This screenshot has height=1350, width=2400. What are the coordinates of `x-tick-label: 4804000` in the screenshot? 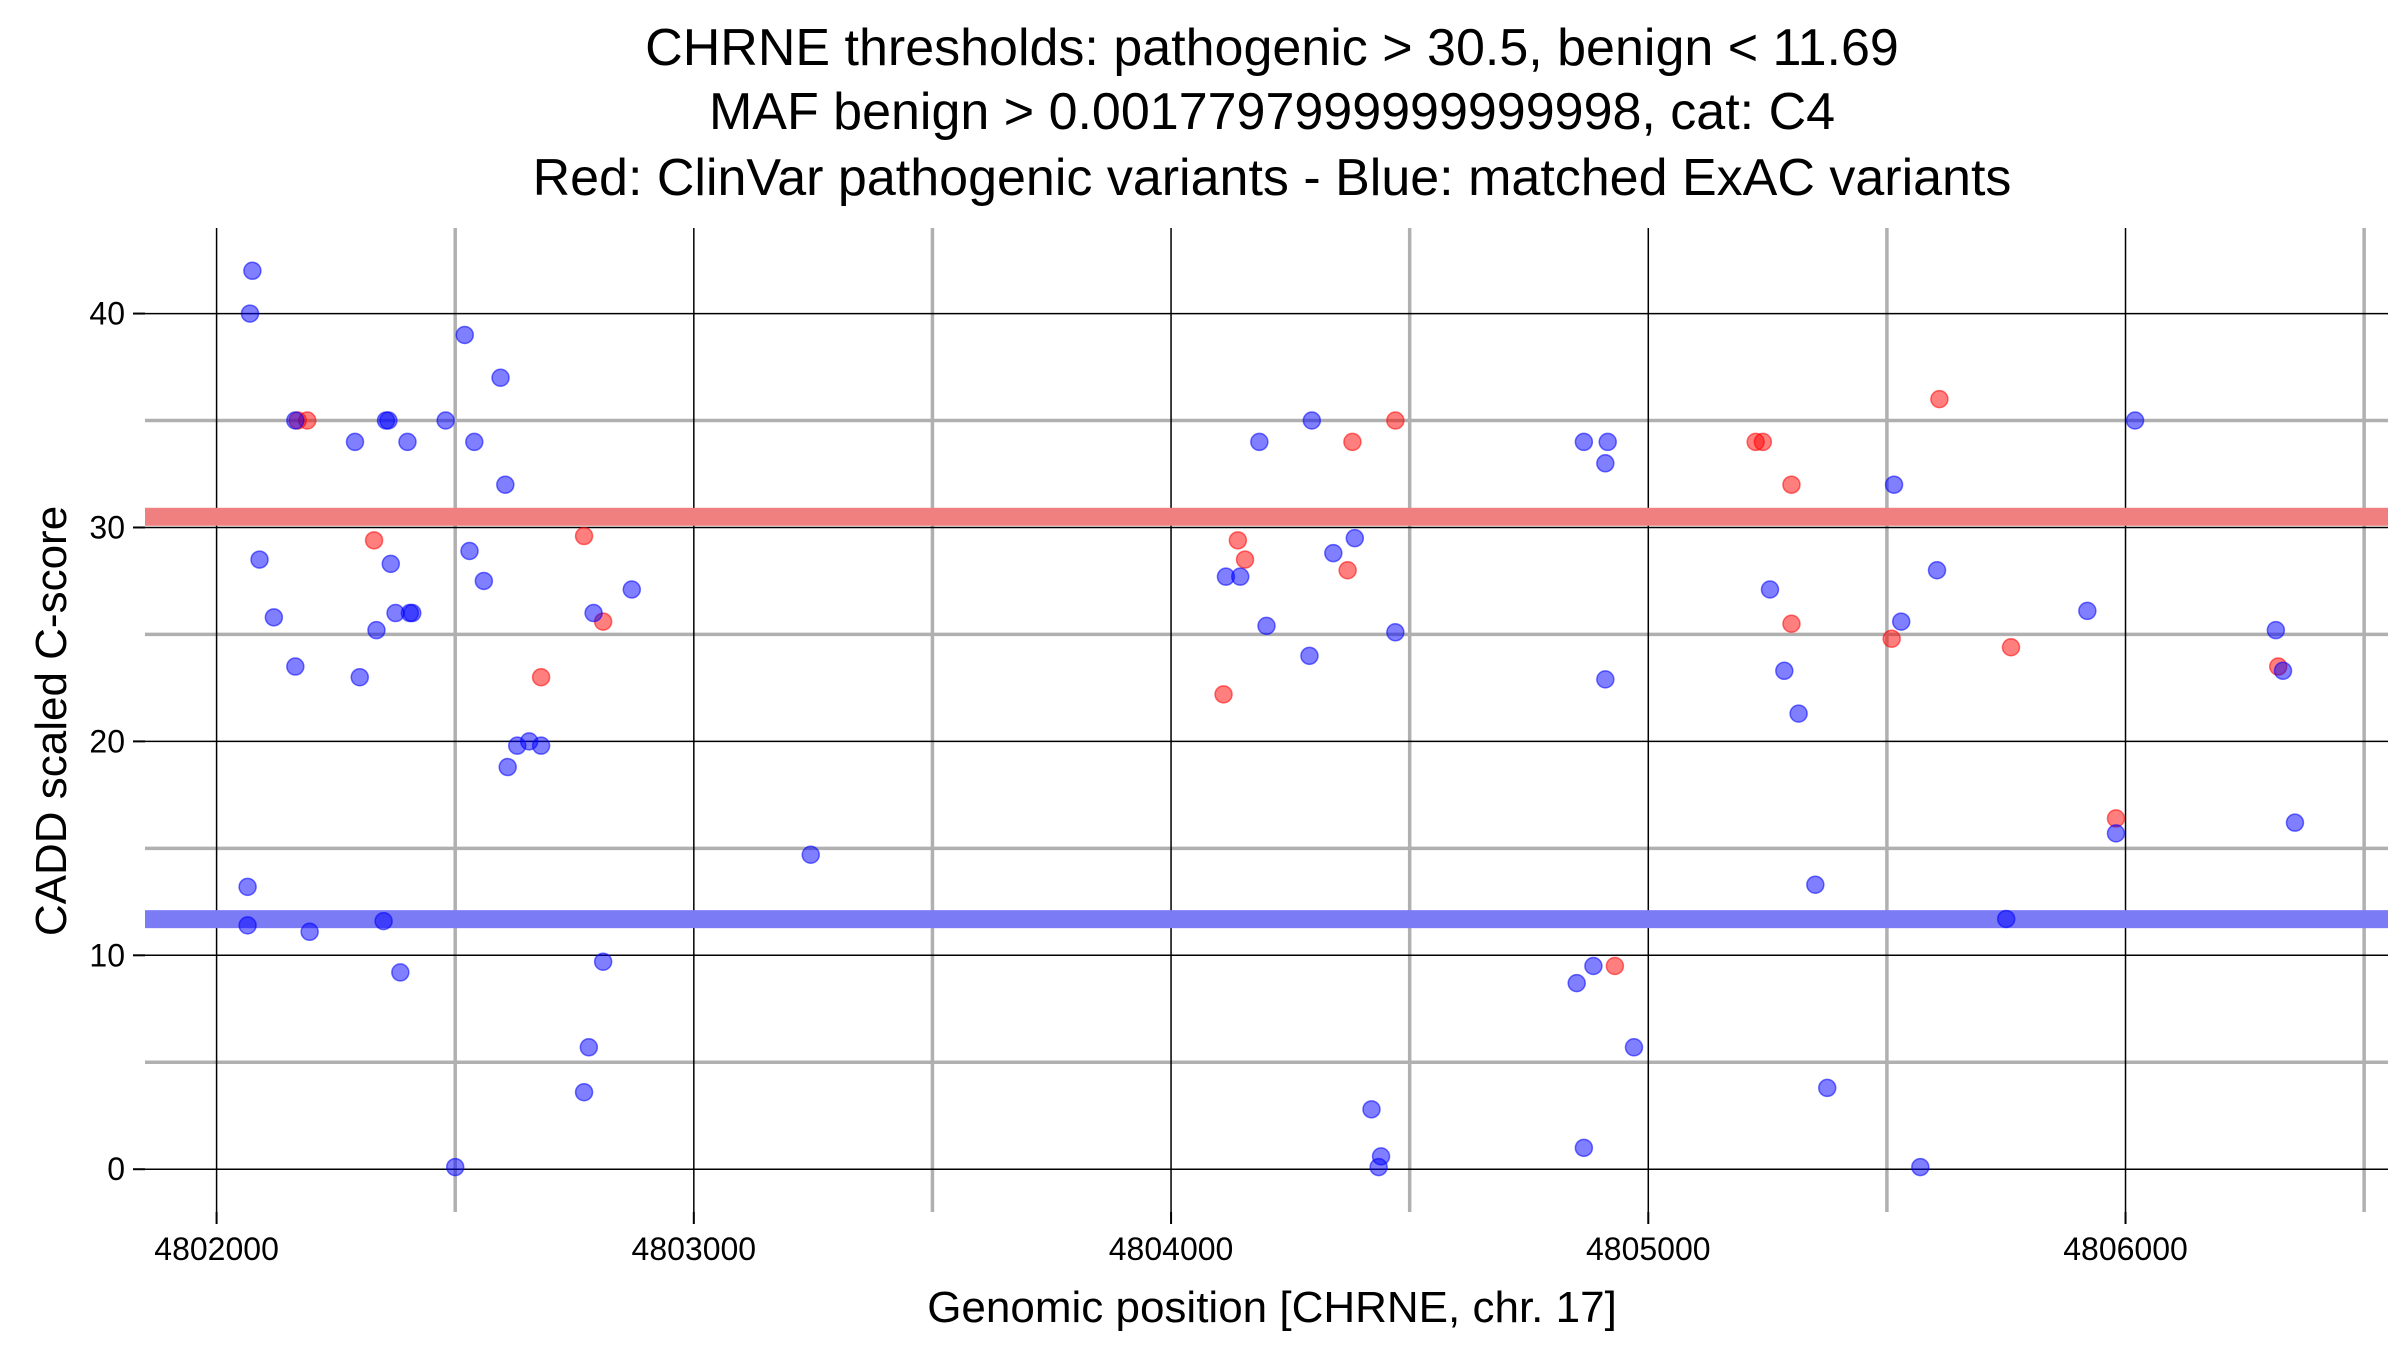 It's located at (1171, 1249).